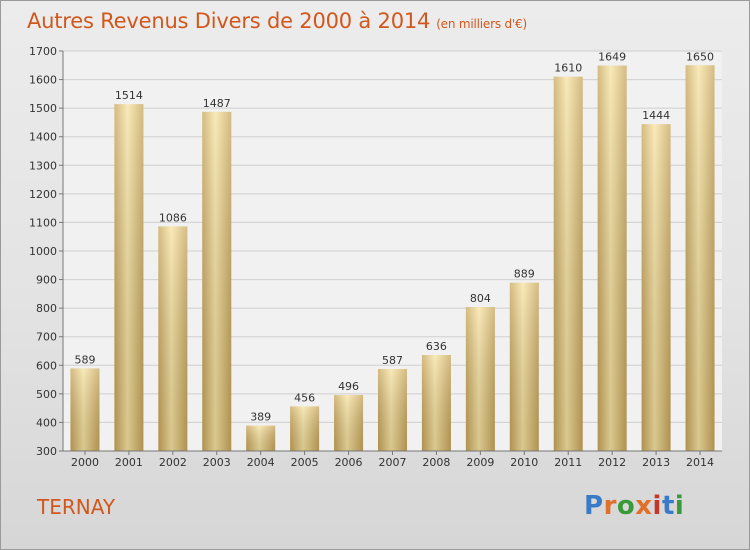 This screenshot has height=550, width=750. I want to click on data-label: 804, so click(480, 298).